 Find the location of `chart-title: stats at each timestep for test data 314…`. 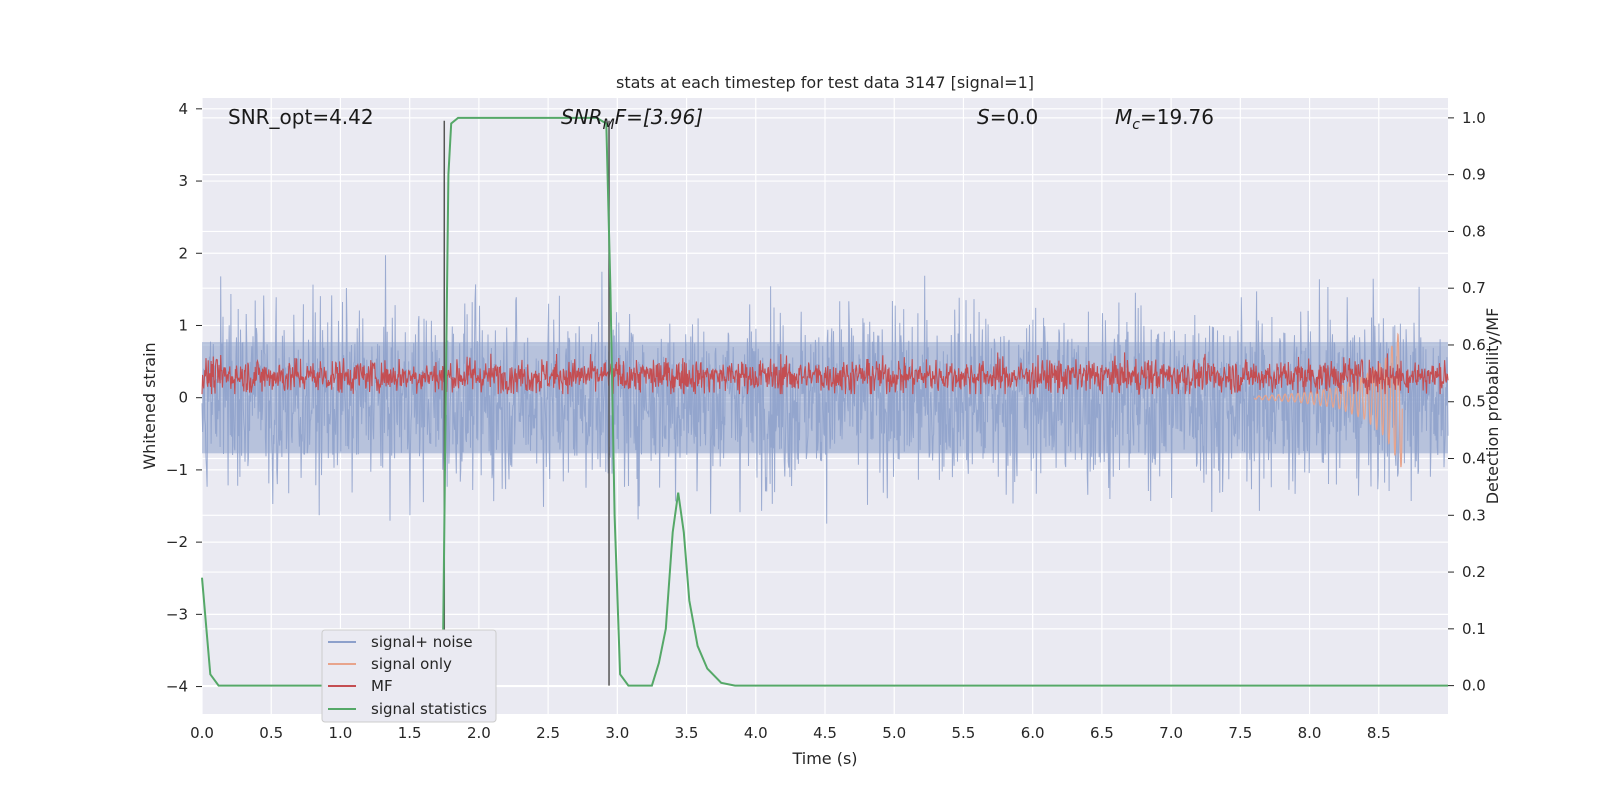

chart-title: stats at each timestep for test data 314… is located at coordinates (825, 82).